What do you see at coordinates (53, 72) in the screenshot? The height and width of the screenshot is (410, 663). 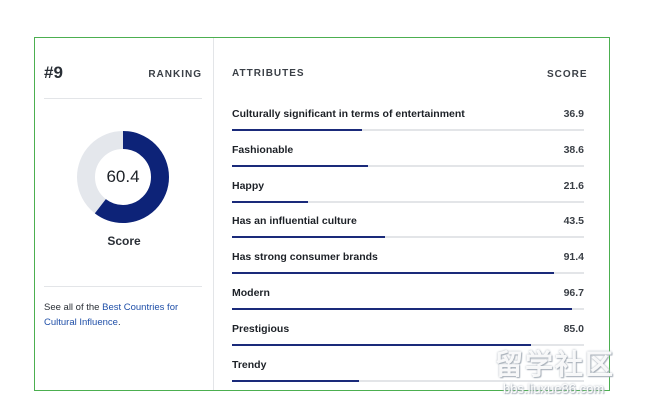 I see `ranking-number: #9` at bounding box center [53, 72].